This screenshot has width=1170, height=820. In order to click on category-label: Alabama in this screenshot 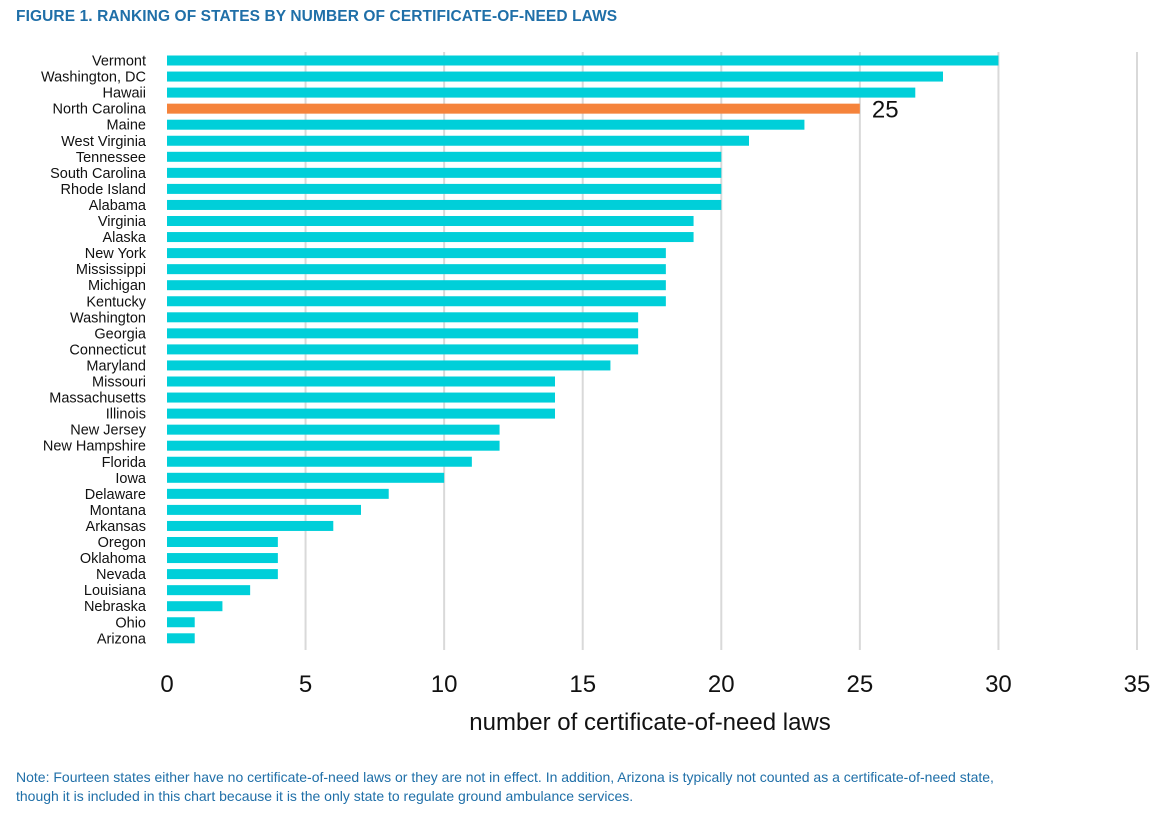, I will do `click(118, 206)`.